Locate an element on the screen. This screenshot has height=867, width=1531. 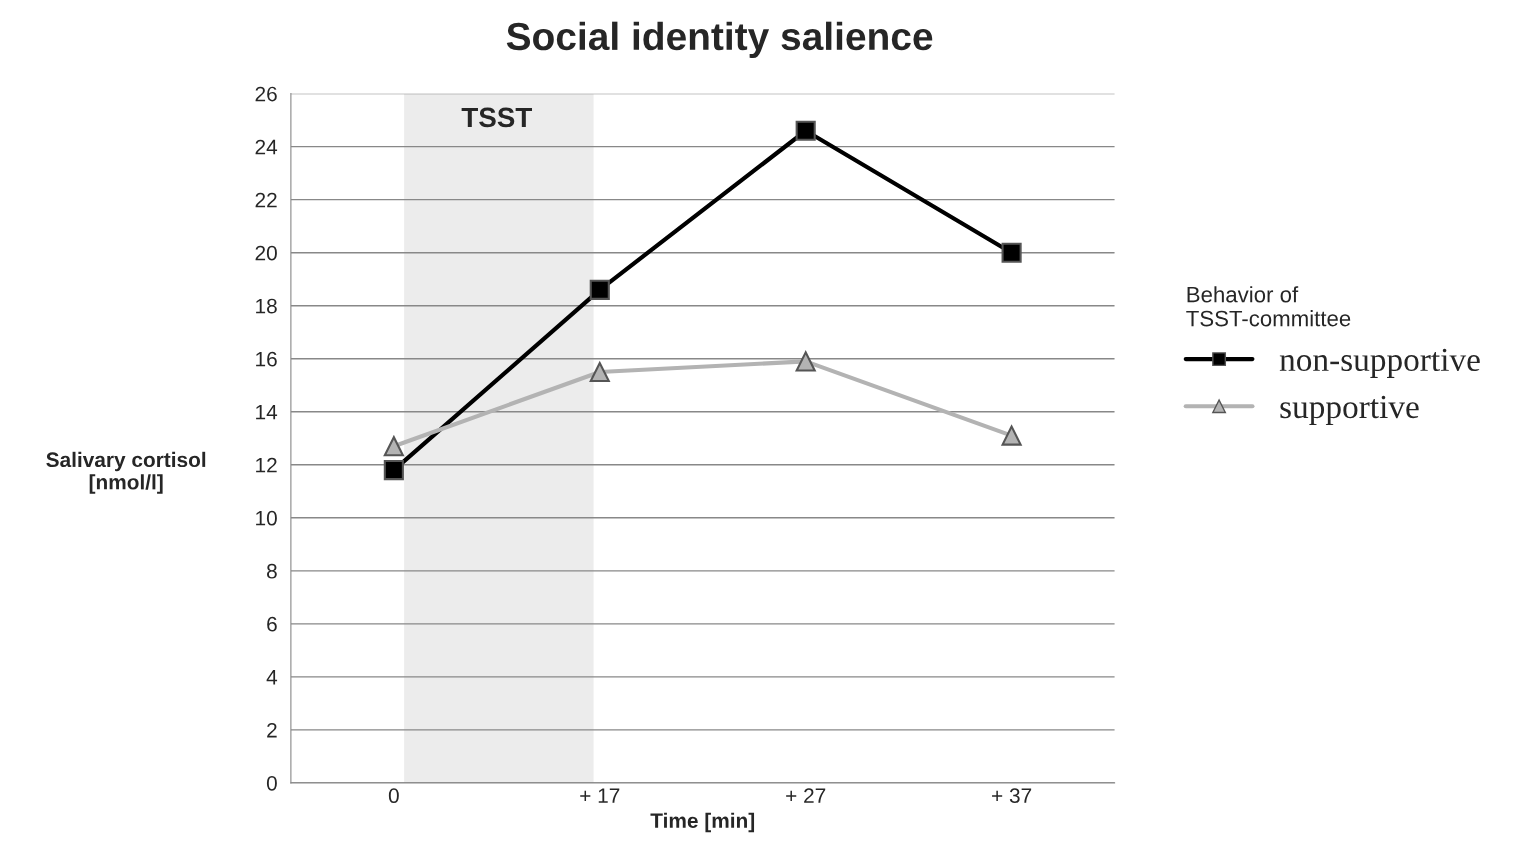
y-tick-label: 20 is located at coordinates (266, 253).